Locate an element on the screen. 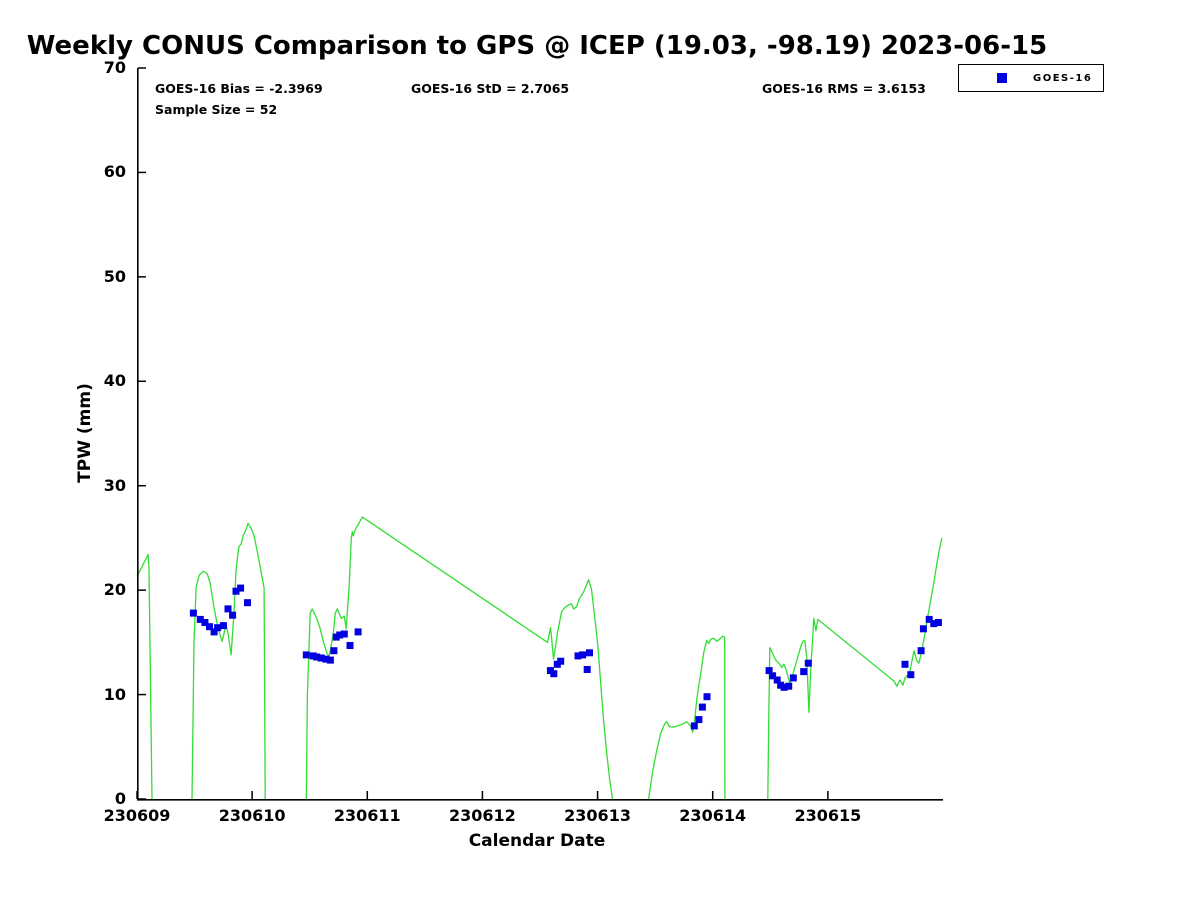  x-tick-label: 230609 is located at coordinates (137, 815).